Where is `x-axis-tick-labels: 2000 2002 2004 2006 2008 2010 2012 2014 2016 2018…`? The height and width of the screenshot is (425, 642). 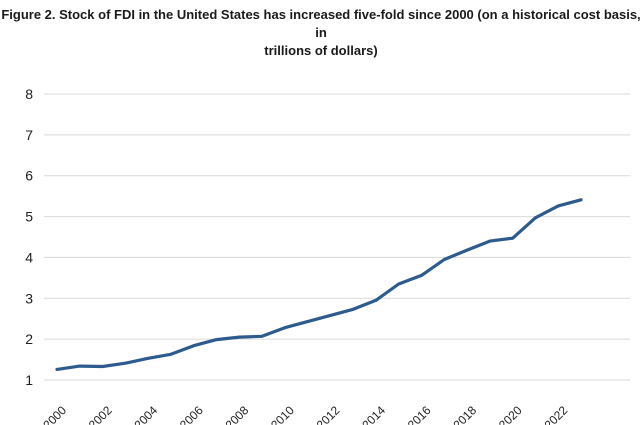 x-axis-tick-labels: 2000 2002 2004 2006 2008 2010 2012 2014 2016 2018… is located at coordinates (305, 414).